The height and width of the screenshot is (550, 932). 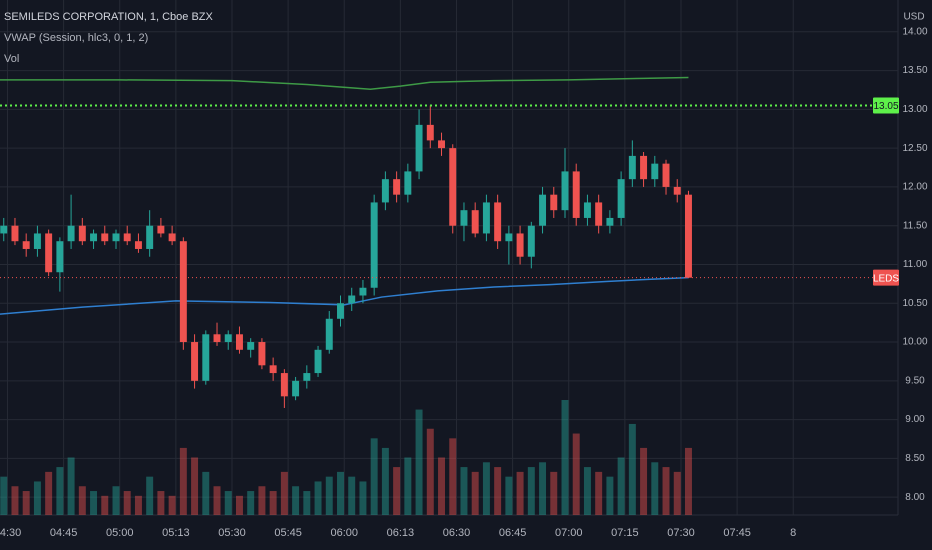 What do you see at coordinates (513, 533) in the screenshot?
I see `x-tick-label: 06:45` at bounding box center [513, 533].